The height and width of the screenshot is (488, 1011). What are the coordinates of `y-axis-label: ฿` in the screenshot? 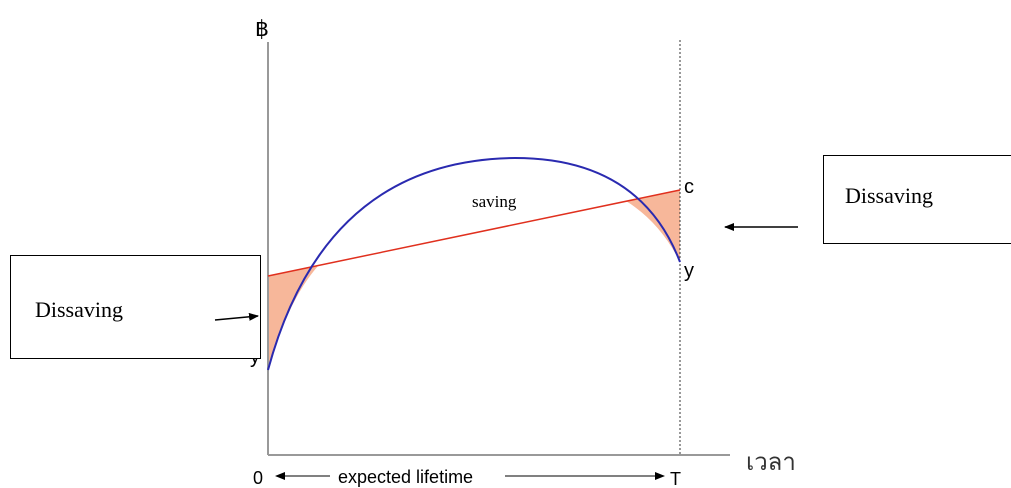 It's located at (262, 28).